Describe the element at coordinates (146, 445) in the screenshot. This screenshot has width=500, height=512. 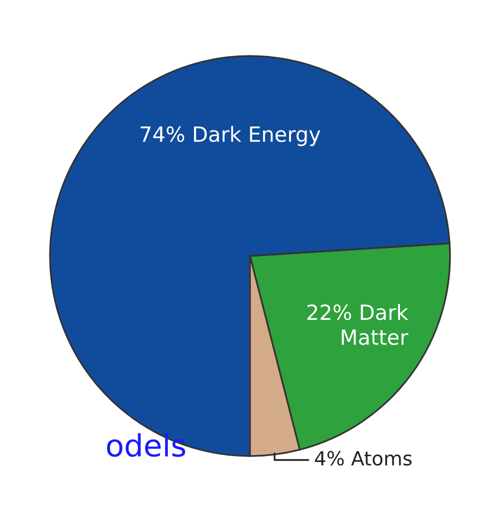
I see `text: odels` at that location.